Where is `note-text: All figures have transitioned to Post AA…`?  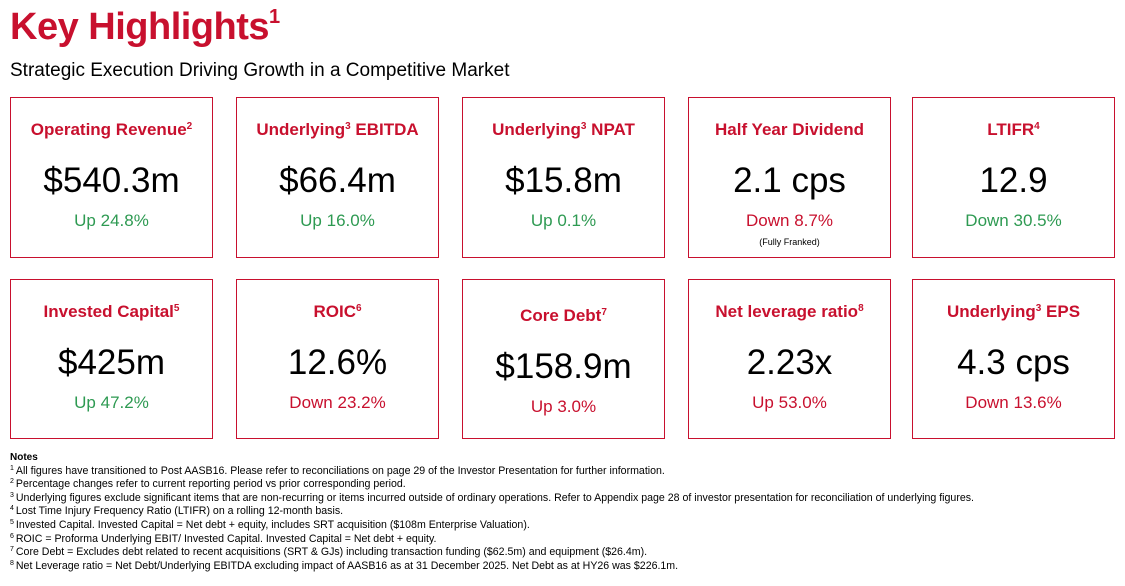 note-text: All figures have transitioned to Post AA… is located at coordinates (340, 470).